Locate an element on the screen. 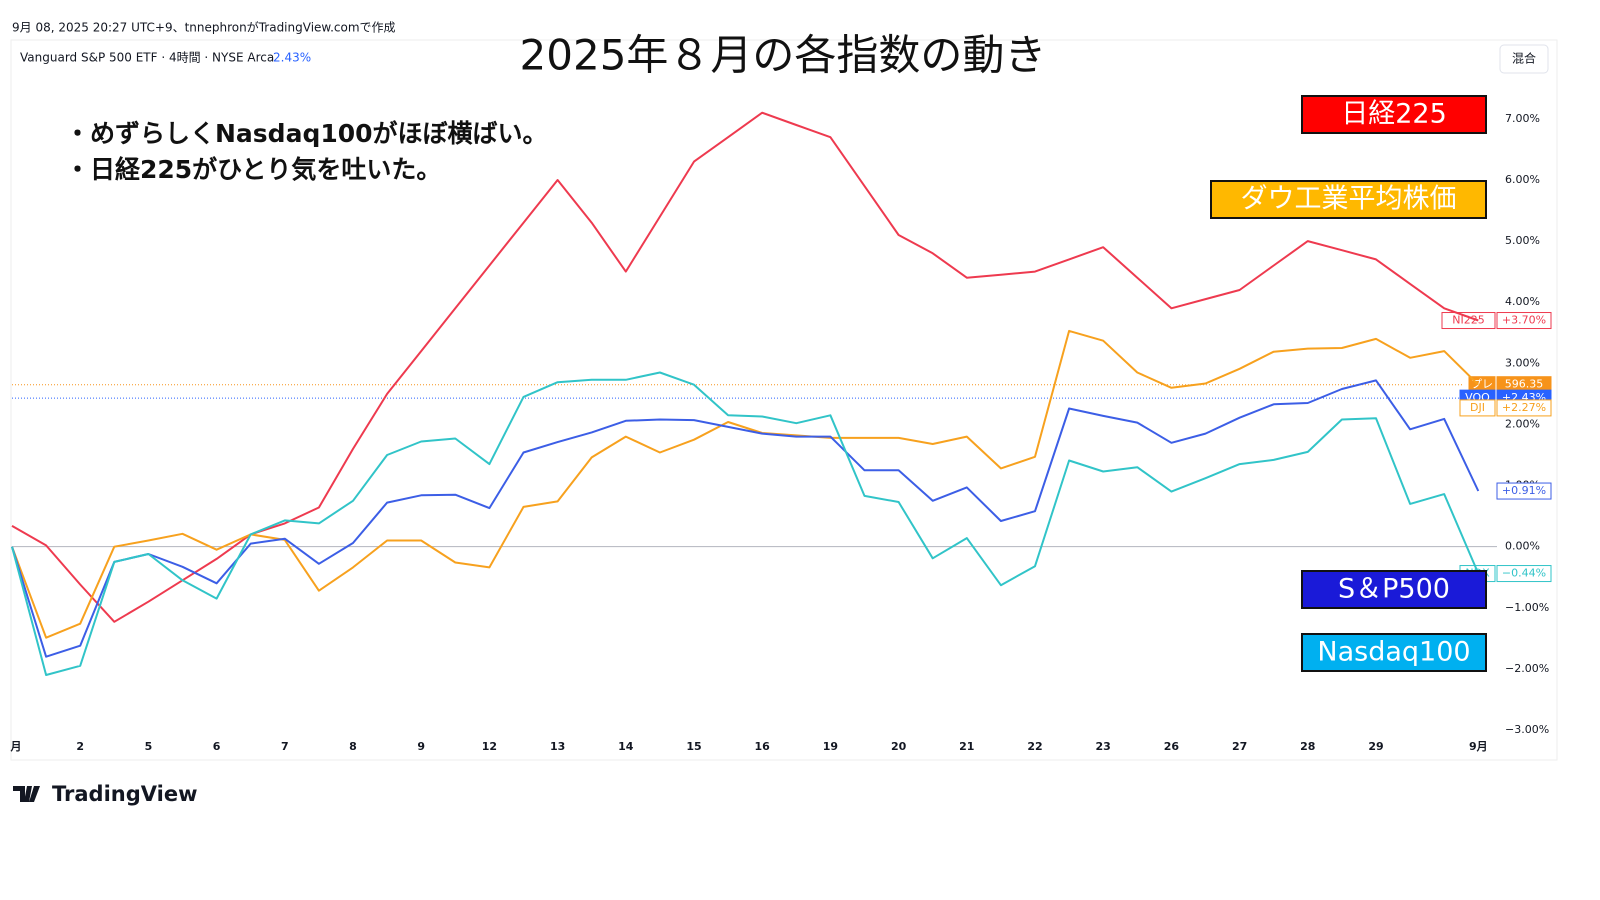 This screenshot has width=1600, height=900. x-tick-label: 21 is located at coordinates (966, 746).